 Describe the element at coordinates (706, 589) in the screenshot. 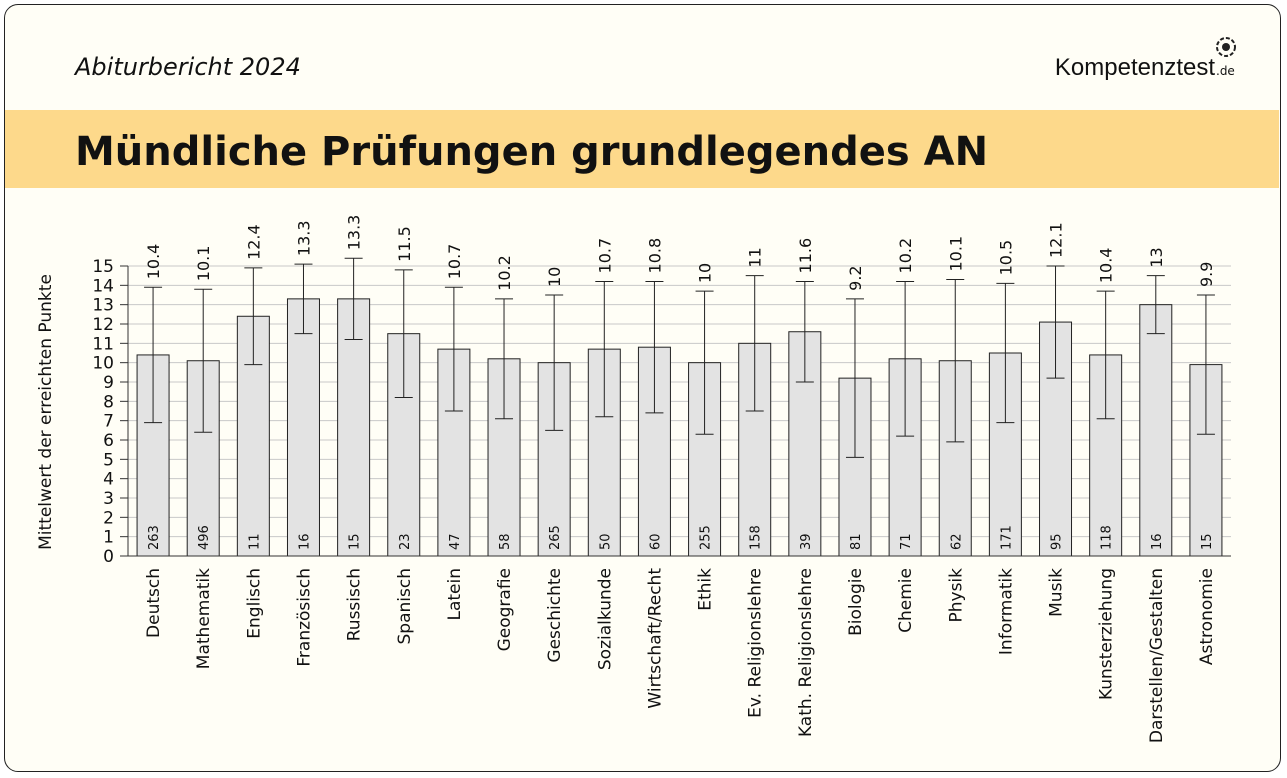

I see `x-tick-label: Ethik` at that location.